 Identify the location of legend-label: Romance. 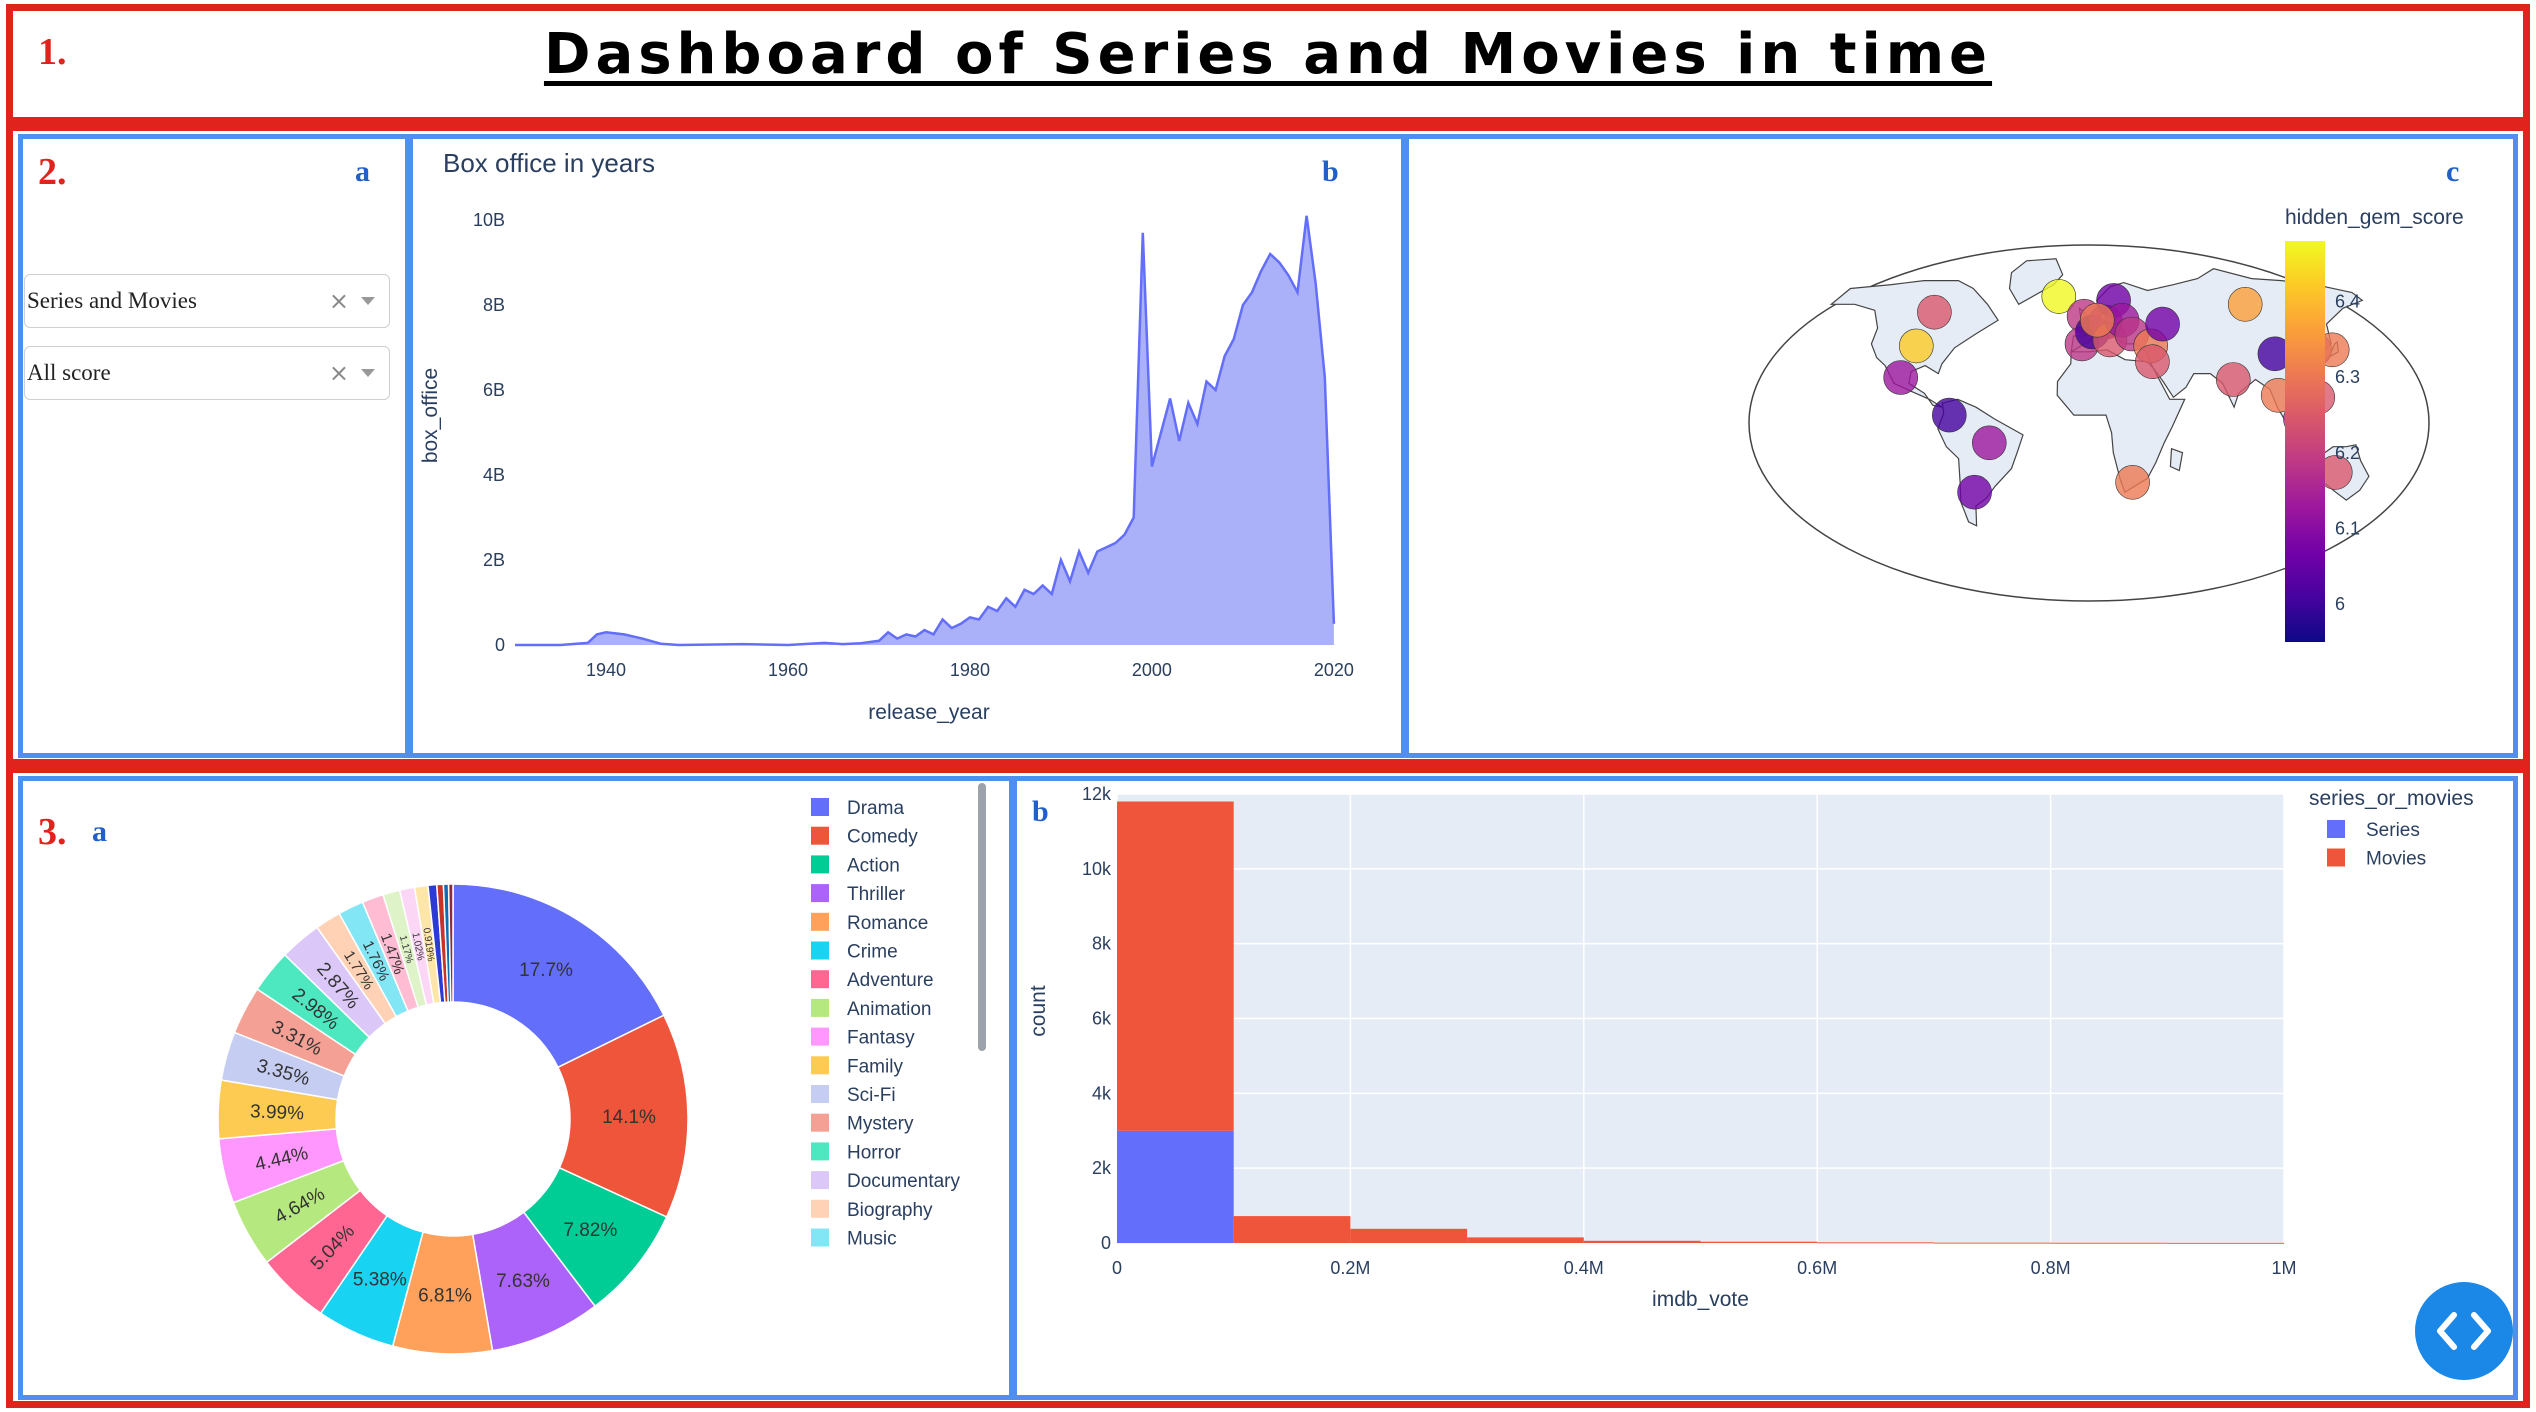
(887, 923).